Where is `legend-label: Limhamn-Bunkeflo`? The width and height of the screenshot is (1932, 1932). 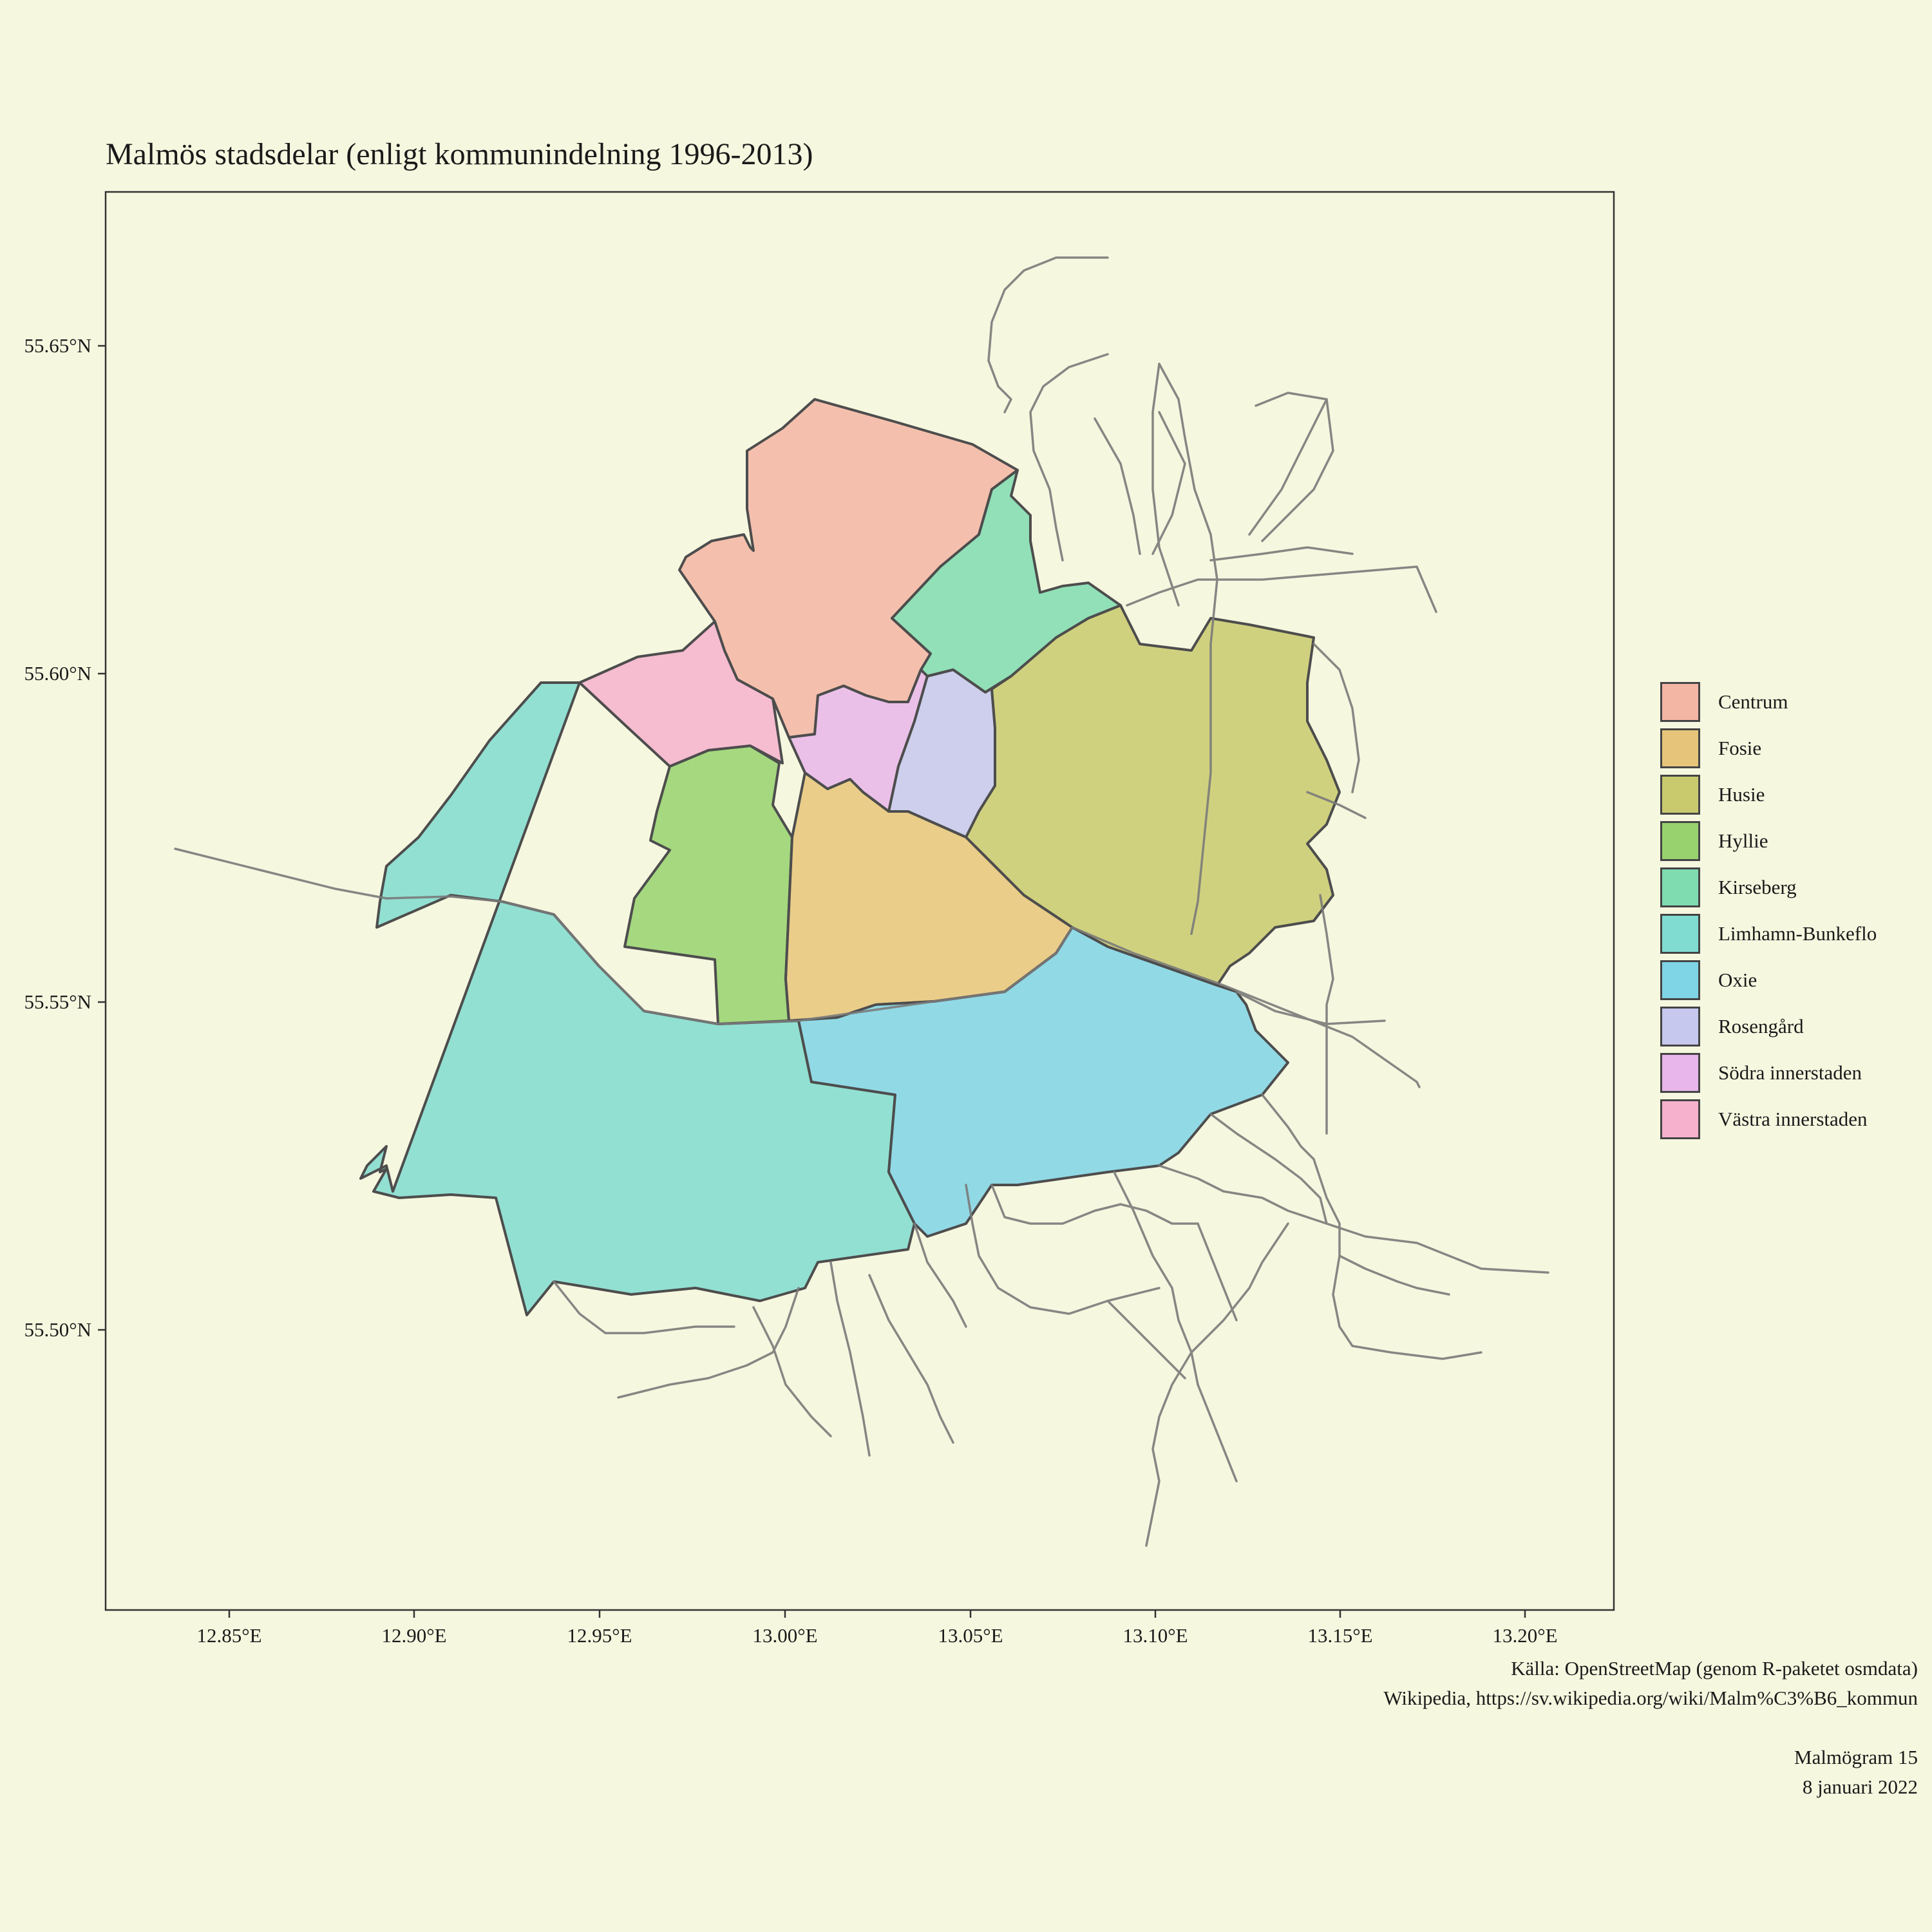
legend-label: Limhamn-Bunkeflo is located at coordinates (1797, 934).